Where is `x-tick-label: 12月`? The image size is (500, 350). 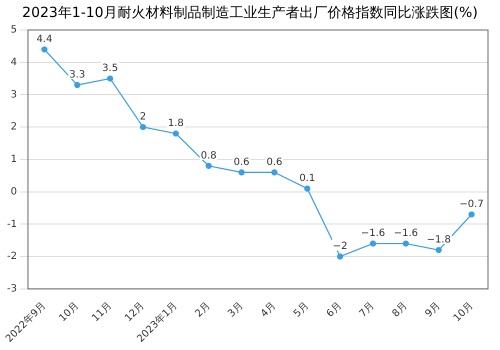 x-tick-label: 12月 is located at coordinates (135, 312).